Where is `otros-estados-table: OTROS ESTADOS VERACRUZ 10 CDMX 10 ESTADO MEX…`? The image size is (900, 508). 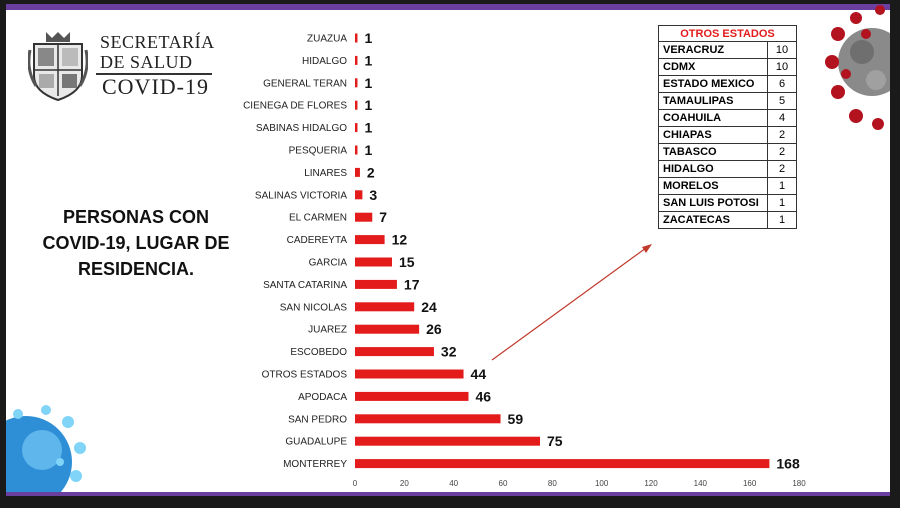 otros-estados-table: OTROS ESTADOS VERACRUZ 10 CDMX 10 ESTADO MEX… is located at coordinates (727, 127).